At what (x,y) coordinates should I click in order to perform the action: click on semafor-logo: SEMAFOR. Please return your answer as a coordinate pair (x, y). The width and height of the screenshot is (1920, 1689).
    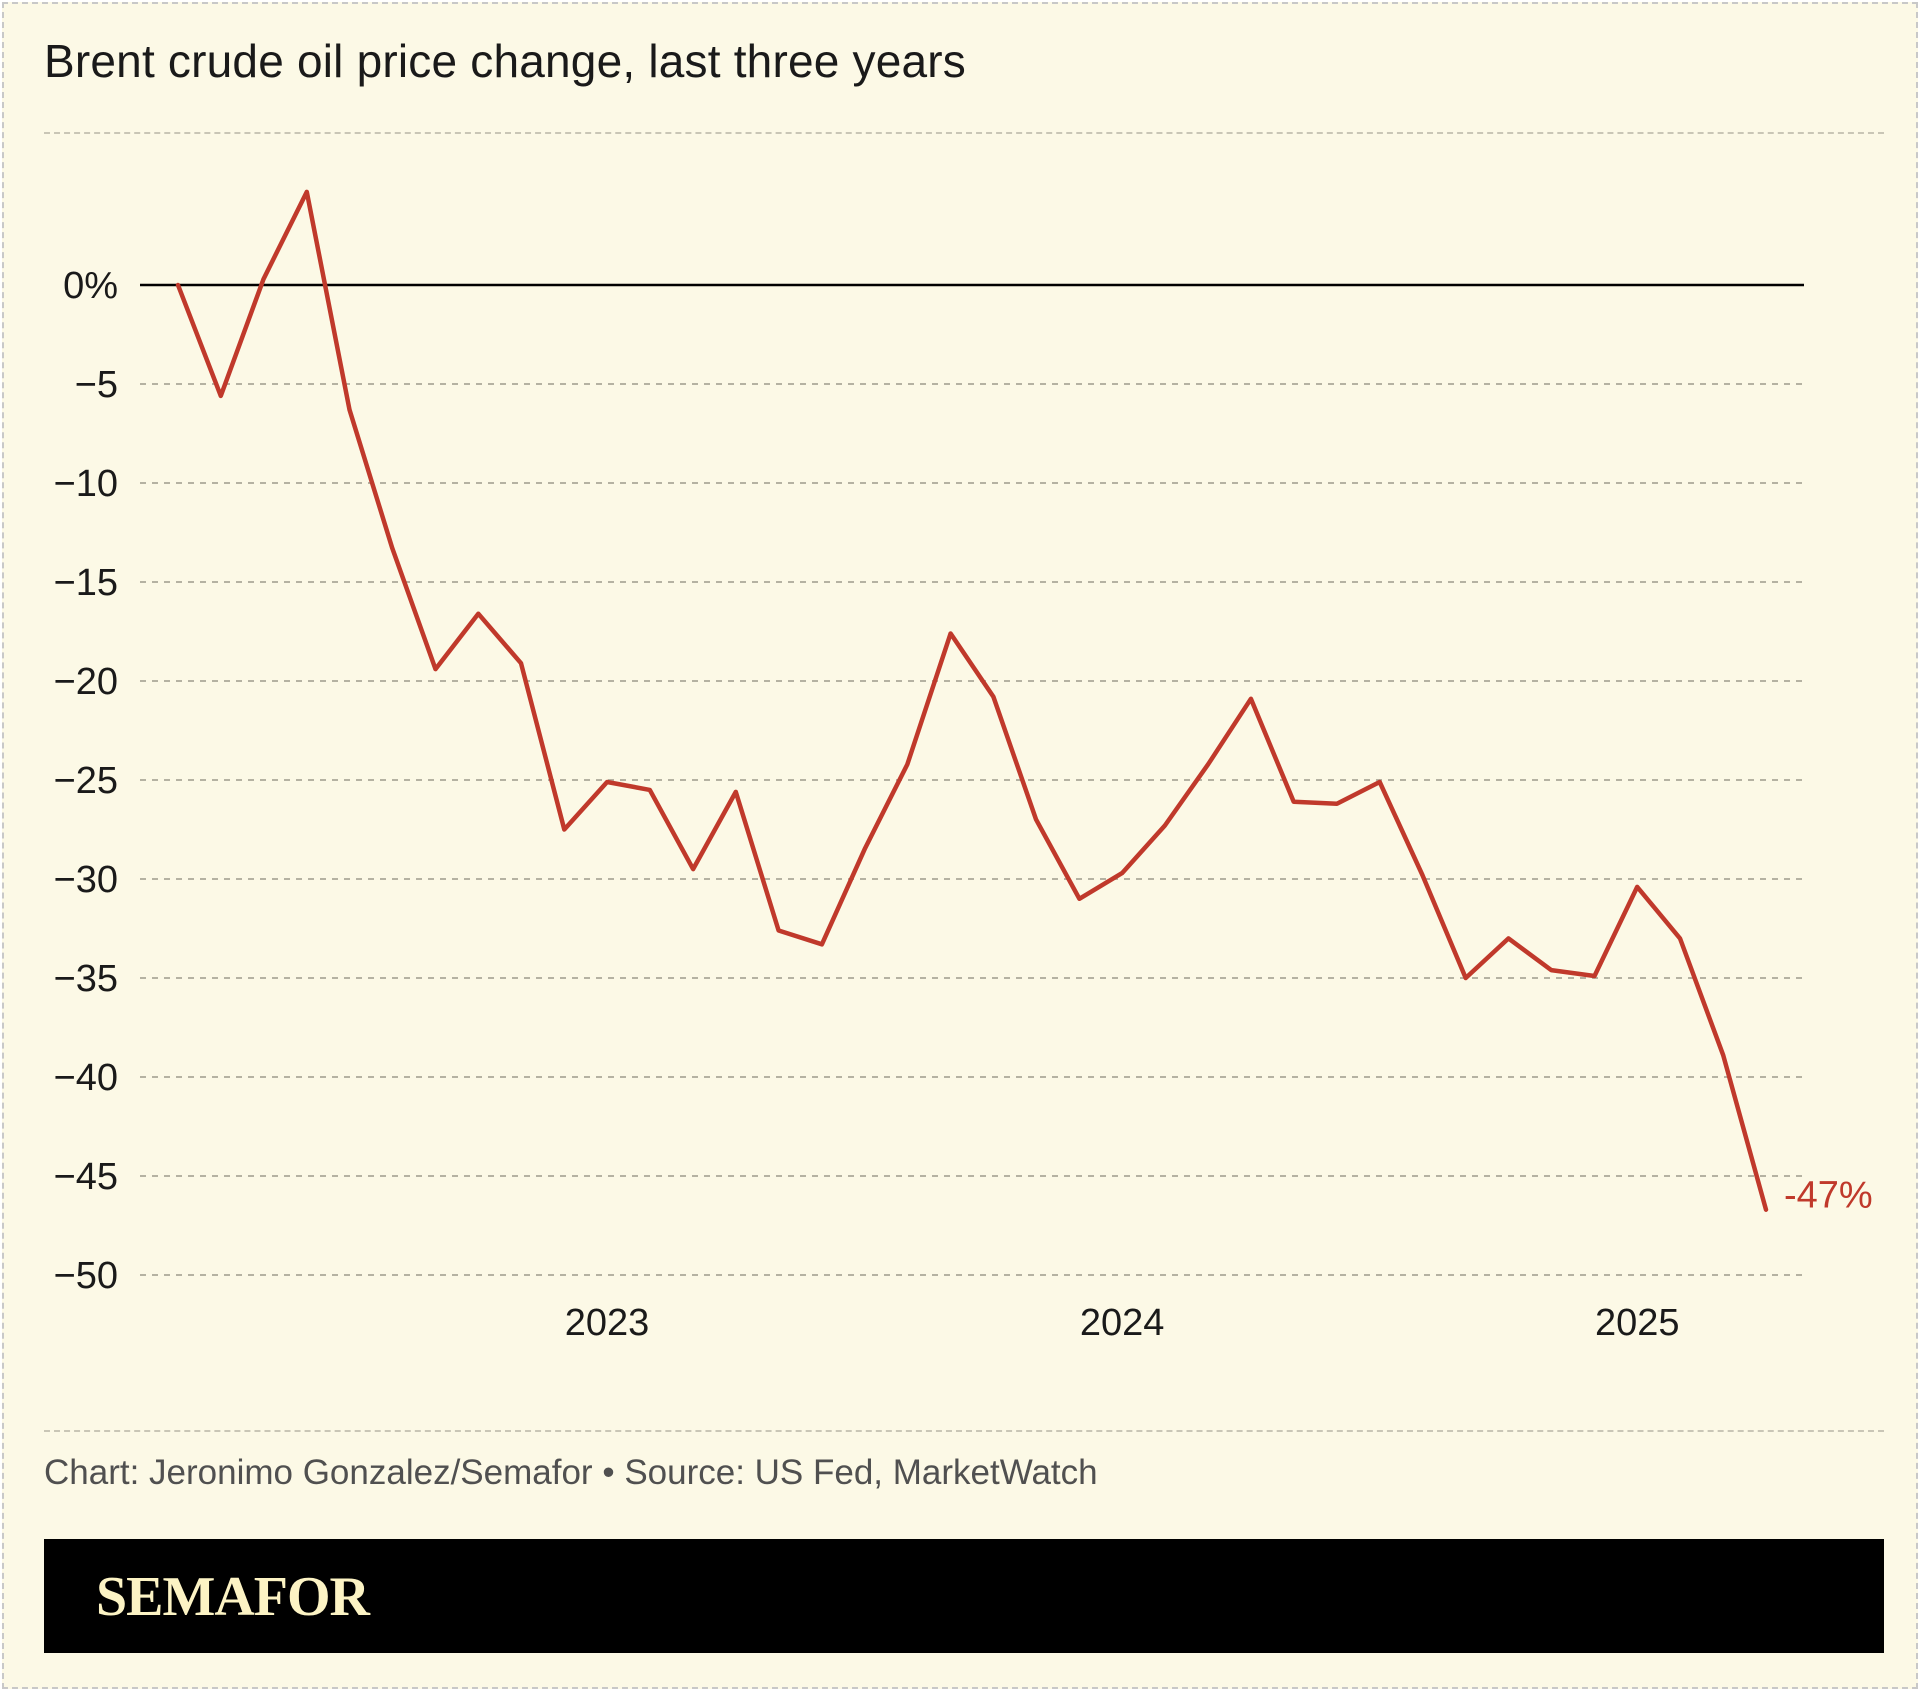
    Looking at the image, I should click on (233, 1597).